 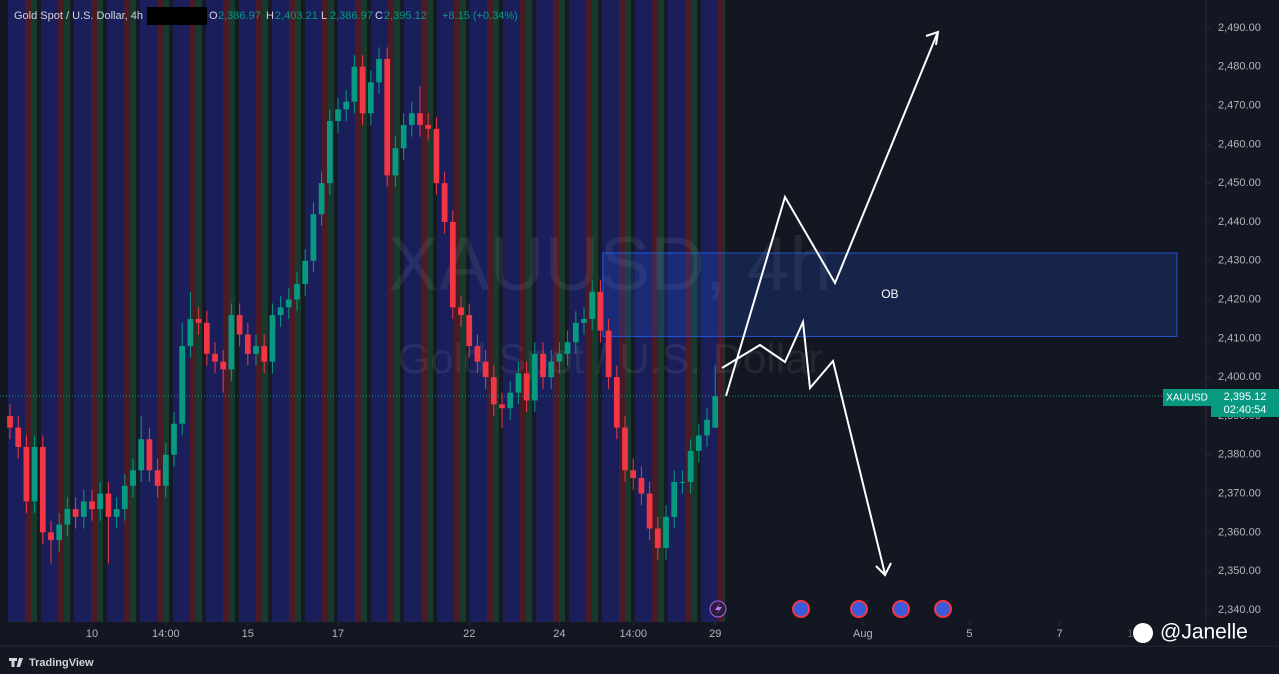 What do you see at coordinates (1239, 299) in the screenshot?
I see `y-tick-label: 2,420.00` at bounding box center [1239, 299].